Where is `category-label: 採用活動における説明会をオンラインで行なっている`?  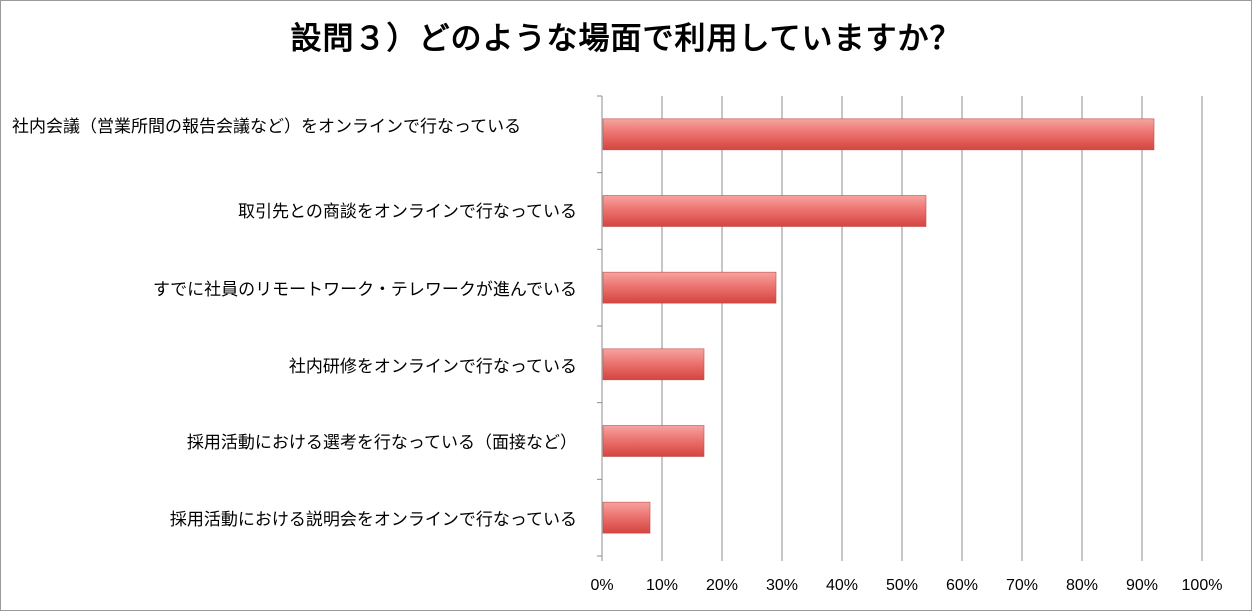
category-label: 採用活動における説明会をオンラインで行なっている is located at coordinates (373, 520).